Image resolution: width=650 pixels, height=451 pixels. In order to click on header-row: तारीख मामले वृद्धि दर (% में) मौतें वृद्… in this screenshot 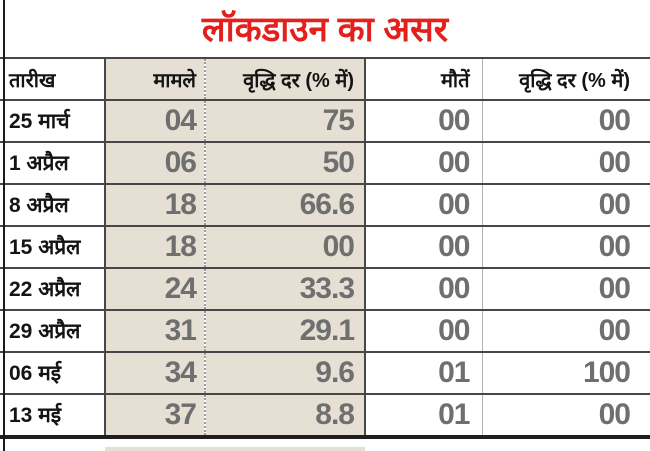, I will do `click(325, 79)`.